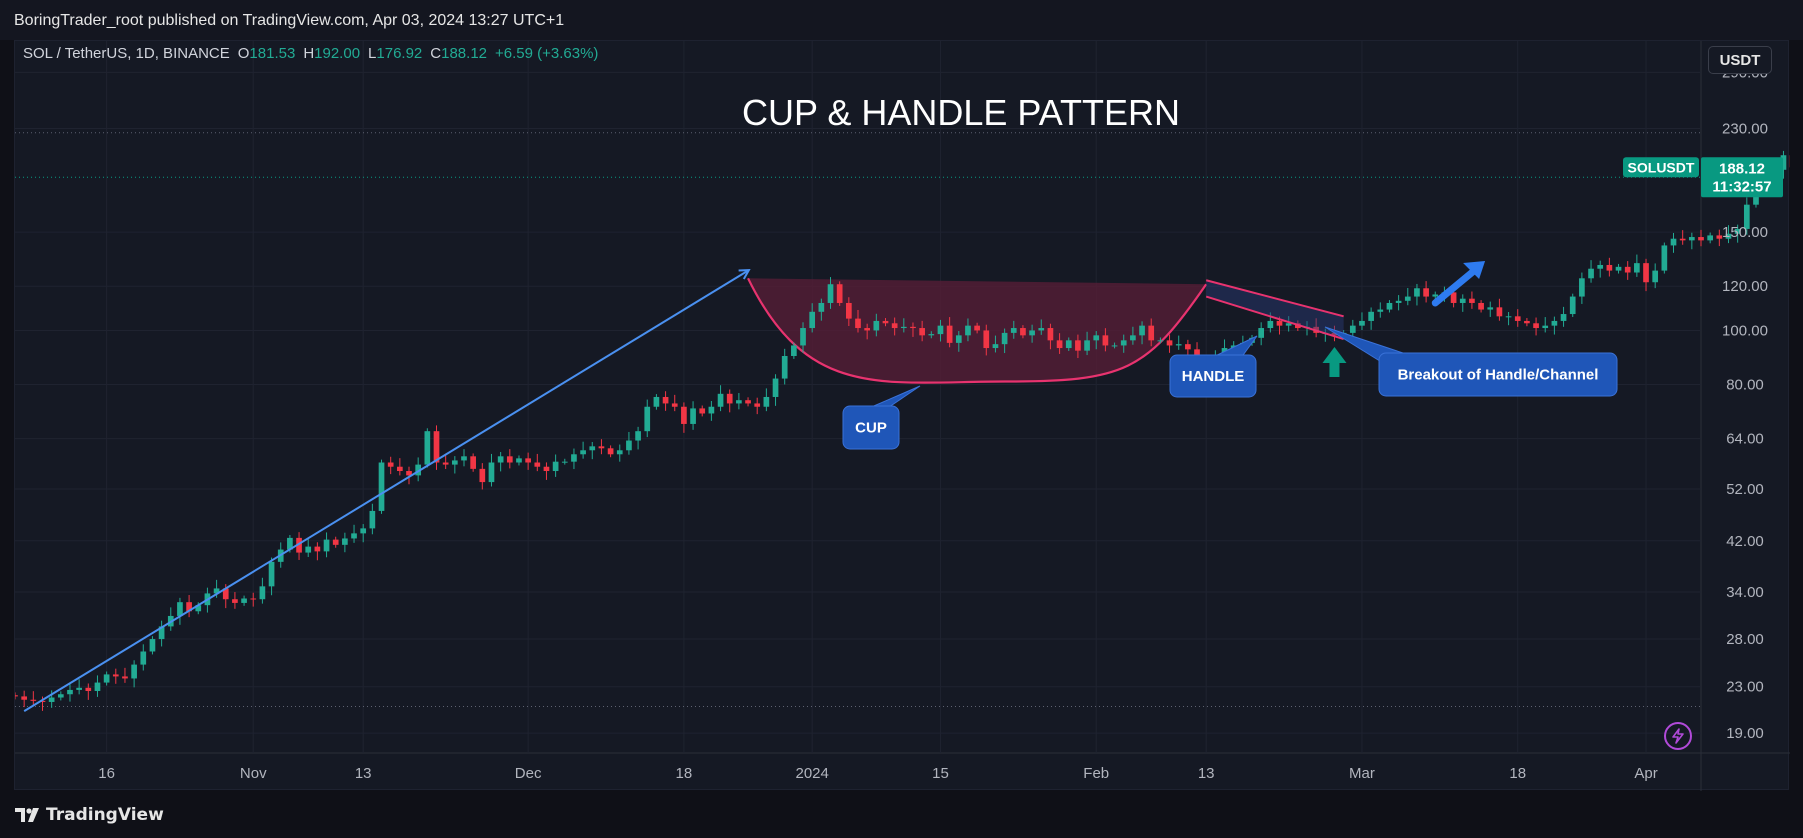  What do you see at coordinates (106, 773) in the screenshot?
I see `x-tick-label: 16` at bounding box center [106, 773].